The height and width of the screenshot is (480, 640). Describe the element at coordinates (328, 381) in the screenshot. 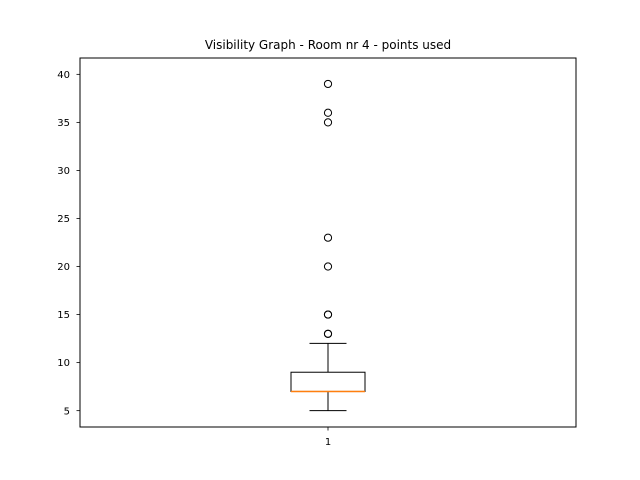

I see `box-iqr` at that location.